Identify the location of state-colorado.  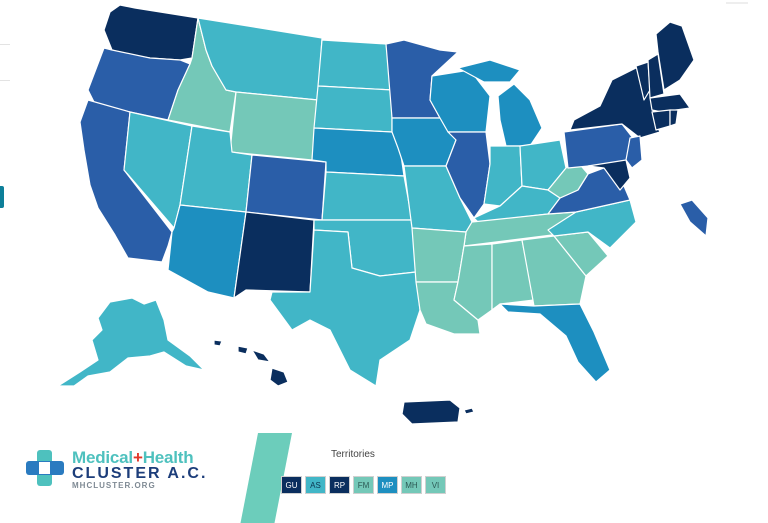
(286, 187).